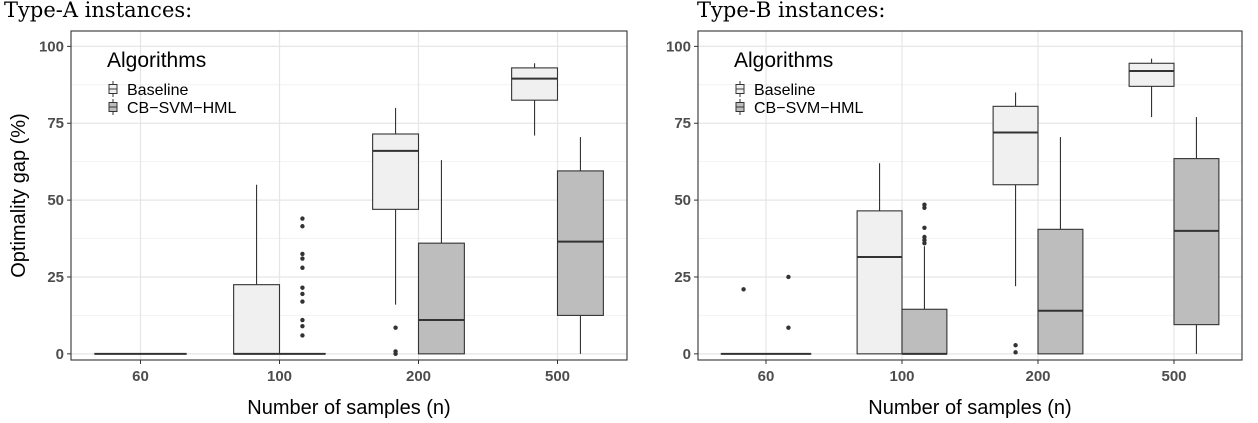  What do you see at coordinates (19, 195) in the screenshot?
I see `y-axis-title: Optimality gap (%)` at bounding box center [19, 195].